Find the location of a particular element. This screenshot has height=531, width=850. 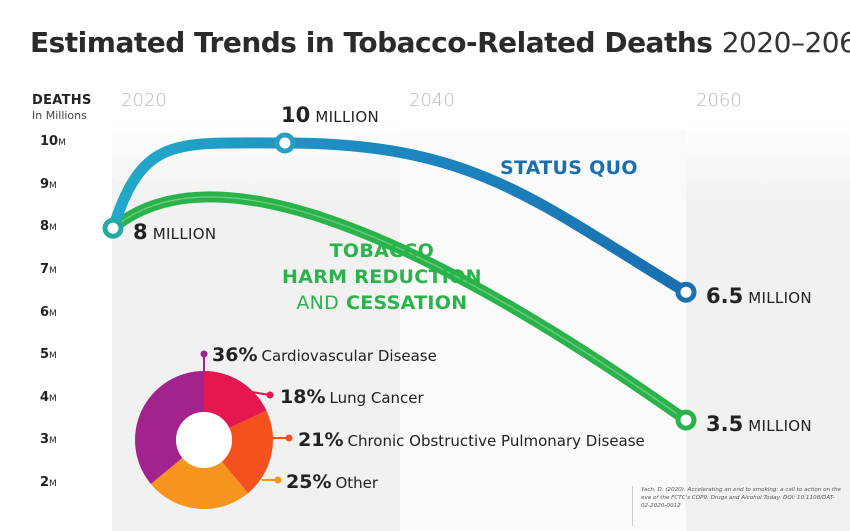

annotation-peak-value: 10 is located at coordinates (296, 115).